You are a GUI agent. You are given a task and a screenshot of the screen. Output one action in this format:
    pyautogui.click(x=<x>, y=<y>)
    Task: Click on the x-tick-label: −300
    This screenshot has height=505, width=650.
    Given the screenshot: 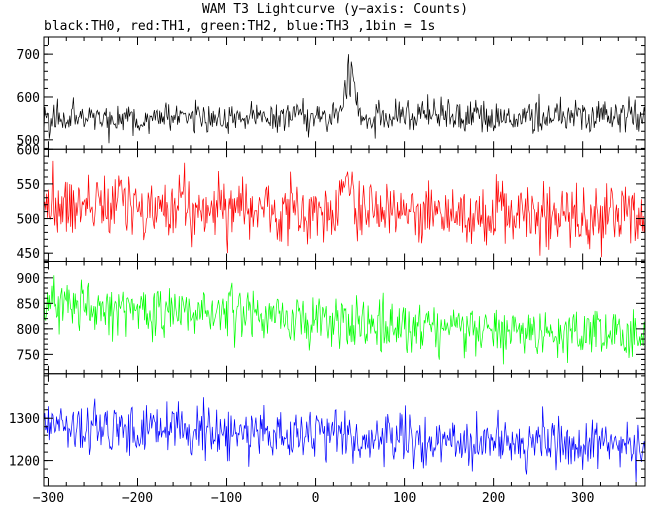 What is the action you would take?
    pyautogui.click(x=48, y=498)
    